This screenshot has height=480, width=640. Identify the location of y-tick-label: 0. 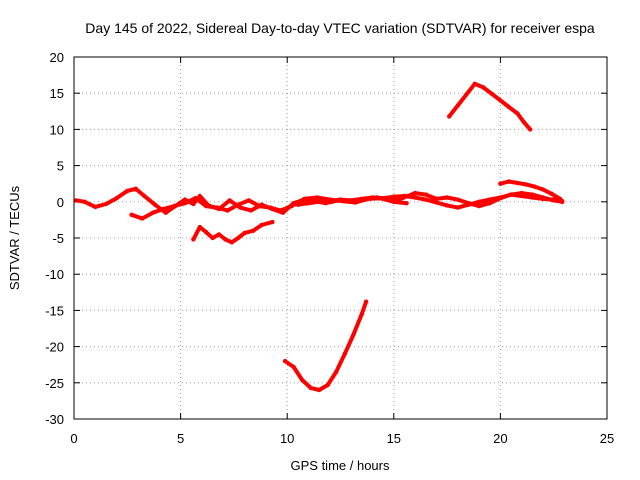
(60, 202).